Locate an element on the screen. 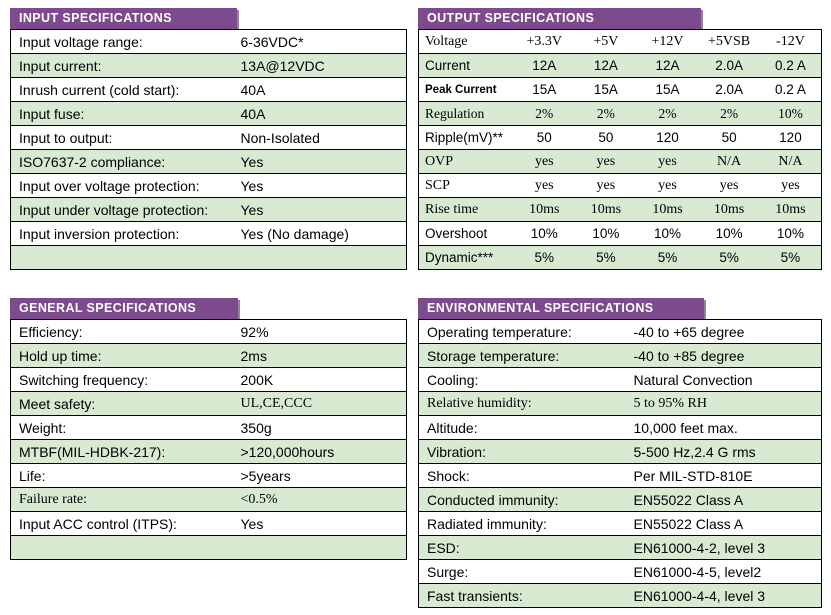 This screenshot has width=831, height=615. table-row: Efficiency: 92% is located at coordinates (208, 331).